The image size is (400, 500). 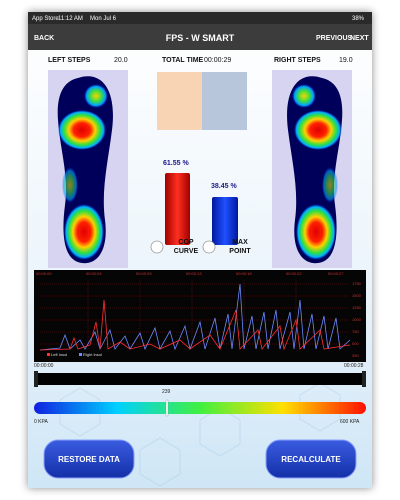 I want to click on legend-right: Right Insol, so click(x=92, y=354).